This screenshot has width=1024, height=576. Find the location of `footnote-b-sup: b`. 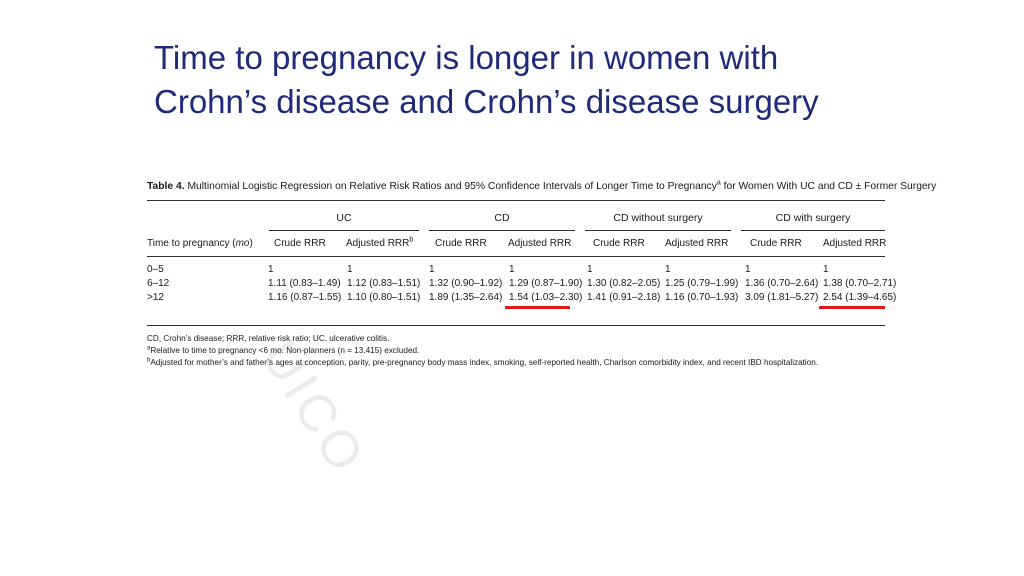

footnote-b-sup: b is located at coordinates (149, 360).